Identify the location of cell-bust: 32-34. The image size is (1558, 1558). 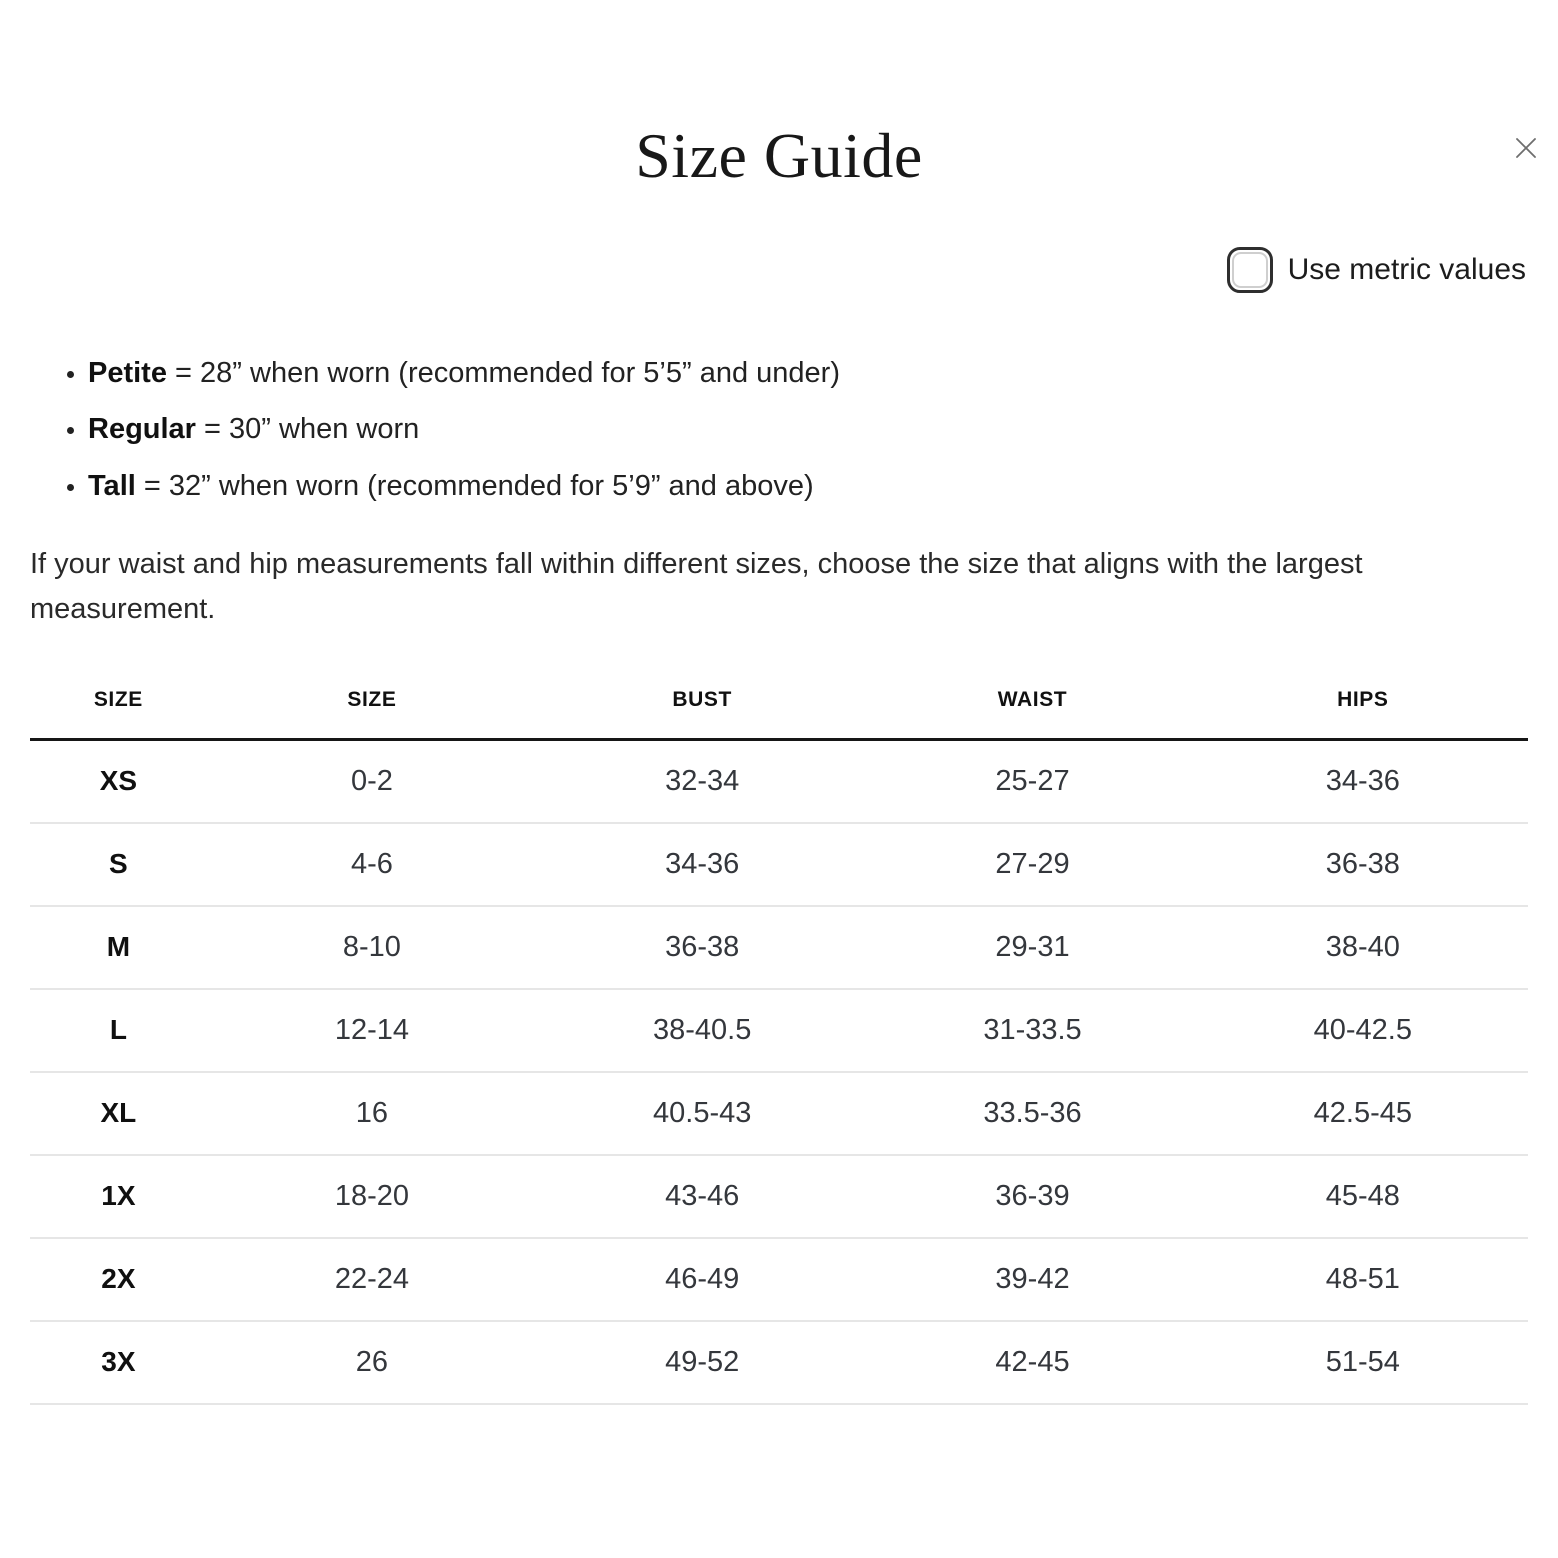
(702, 781).